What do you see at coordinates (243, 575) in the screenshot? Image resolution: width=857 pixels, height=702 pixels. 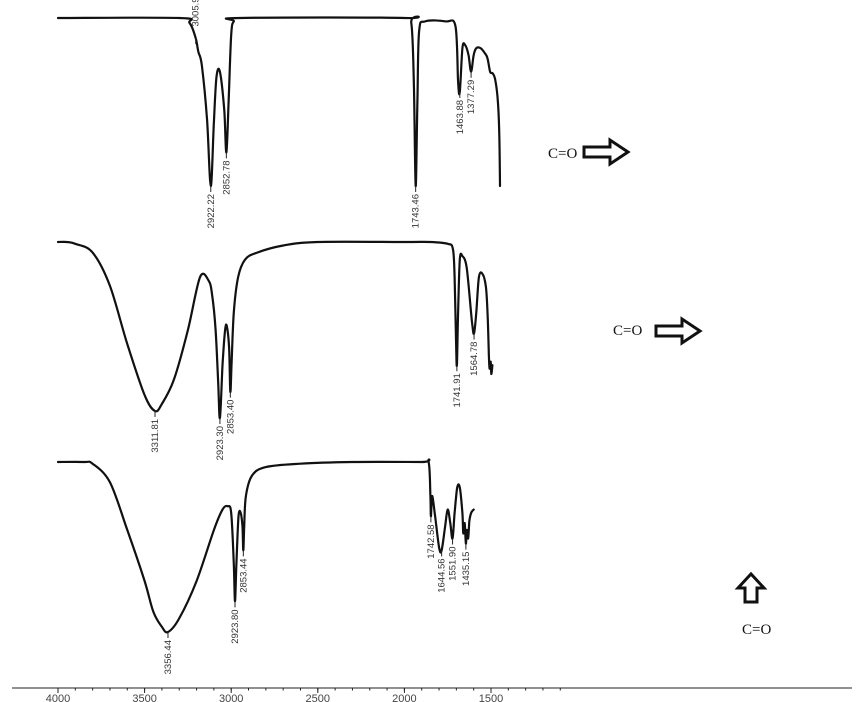 I see `peak-label: 2853.44` at bounding box center [243, 575].